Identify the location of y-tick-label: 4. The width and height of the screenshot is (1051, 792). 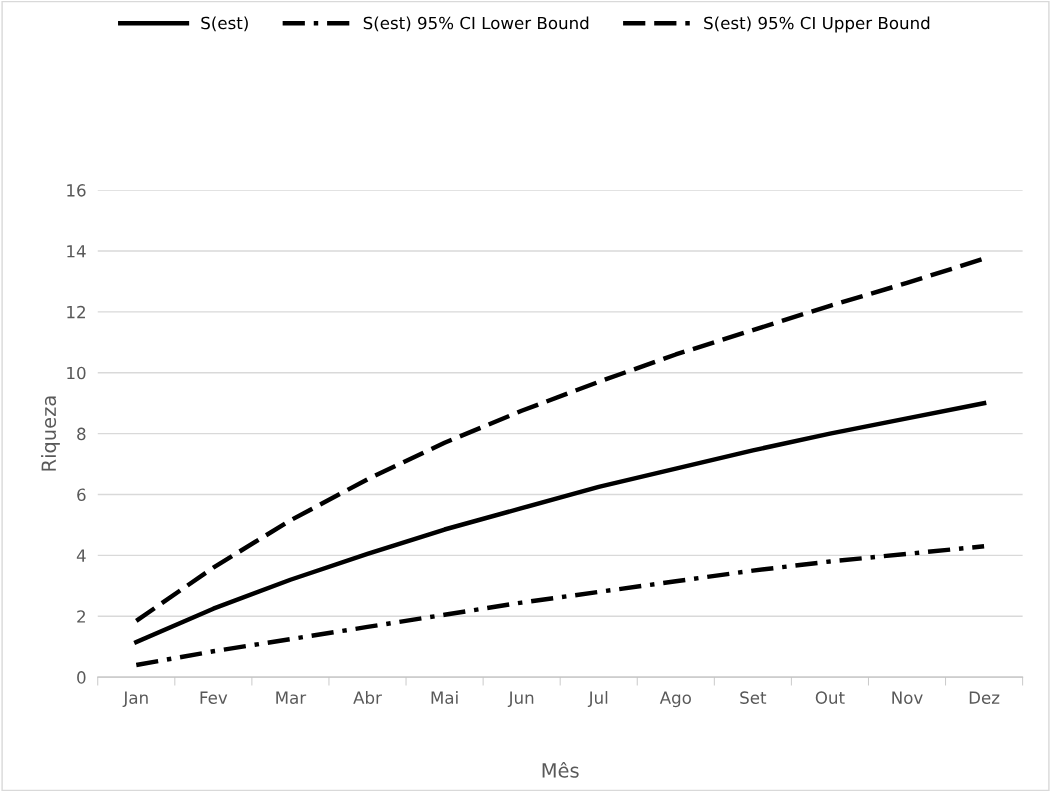
(81, 555).